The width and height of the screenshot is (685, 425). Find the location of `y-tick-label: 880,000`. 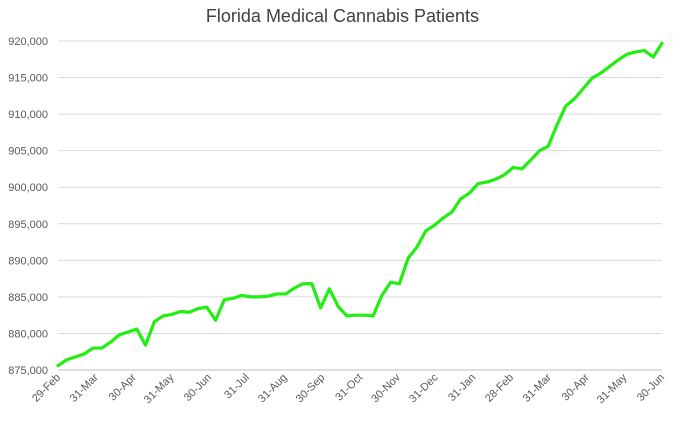

y-tick-label: 880,000 is located at coordinates (28, 334).